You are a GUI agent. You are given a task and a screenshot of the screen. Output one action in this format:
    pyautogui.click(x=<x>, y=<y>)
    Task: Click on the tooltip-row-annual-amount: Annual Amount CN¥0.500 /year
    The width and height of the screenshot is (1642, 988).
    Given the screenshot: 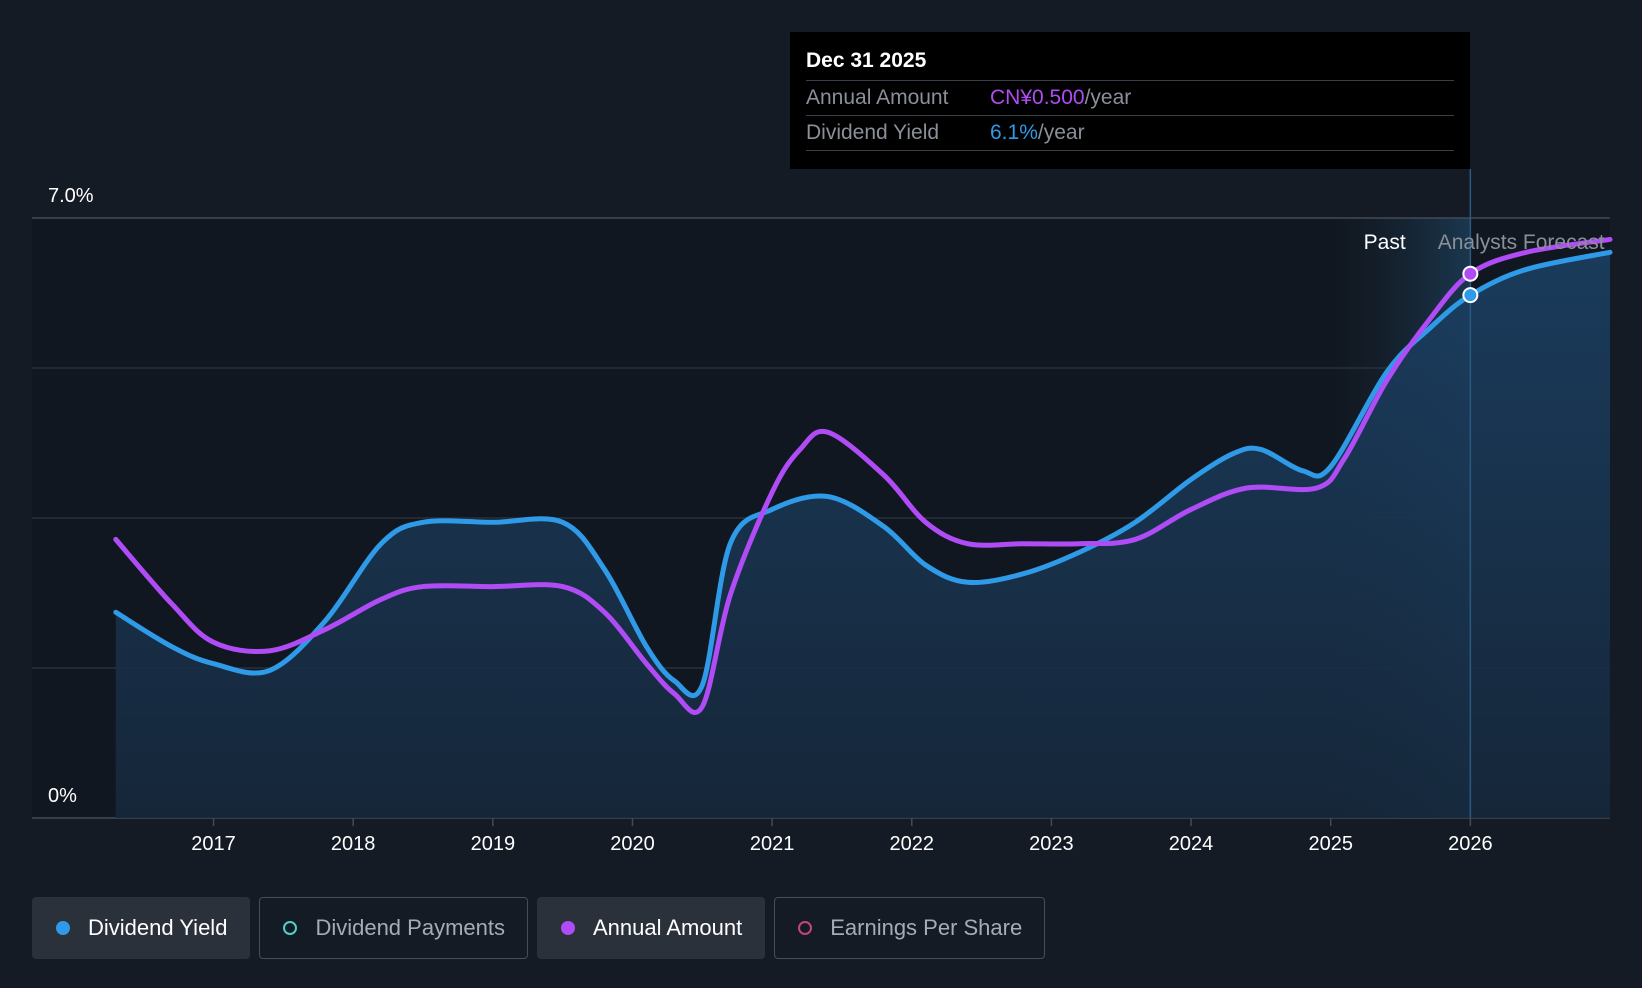 What is the action you would take?
    pyautogui.click(x=1130, y=98)
    